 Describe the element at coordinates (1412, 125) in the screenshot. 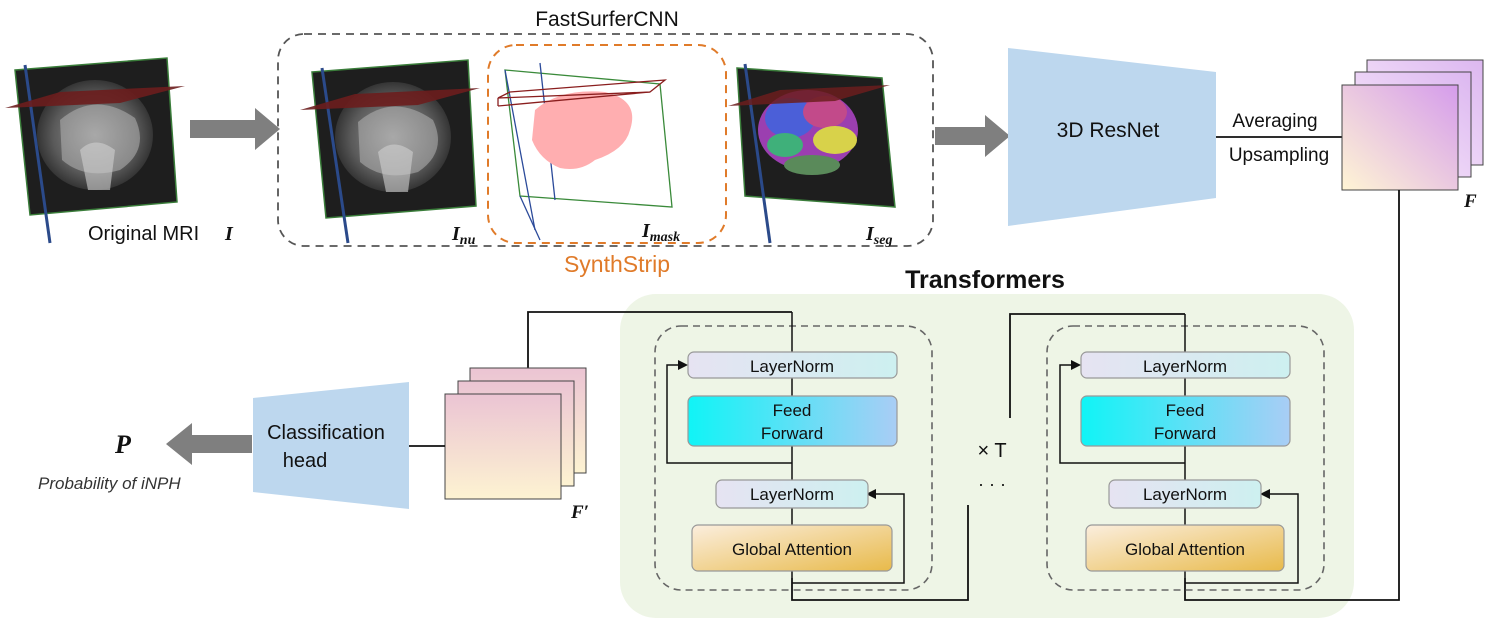

I see `feature-f-stack` at that location.